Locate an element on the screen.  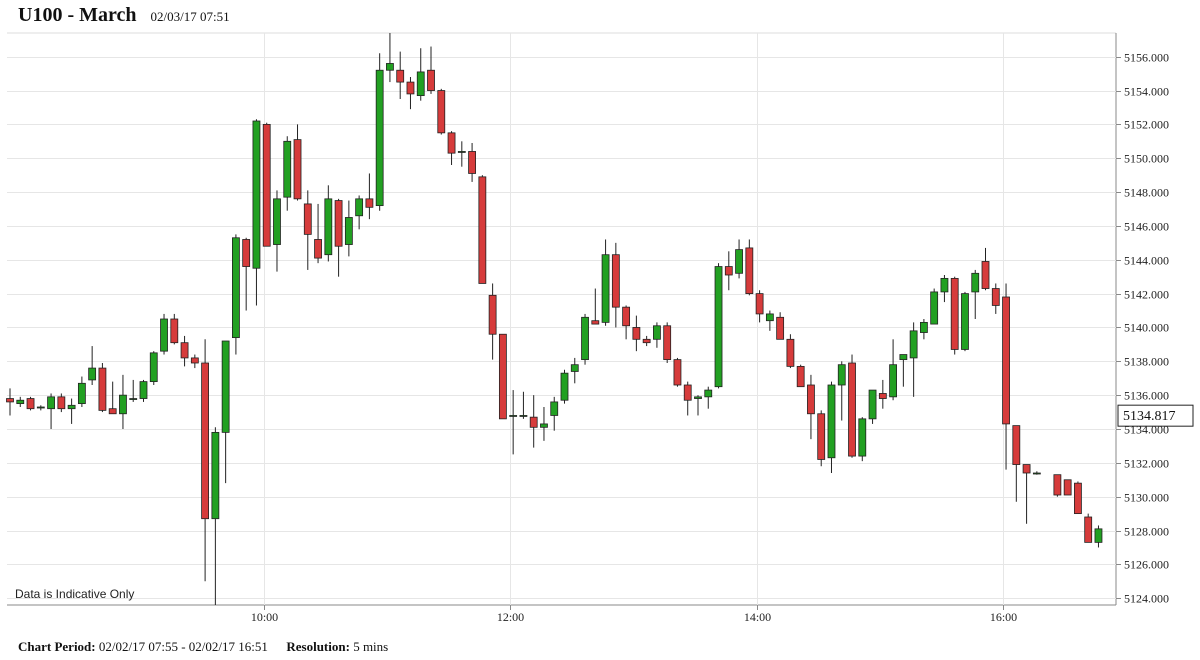
x-tick-label: 12:00 is located at coordinates (510, 617).